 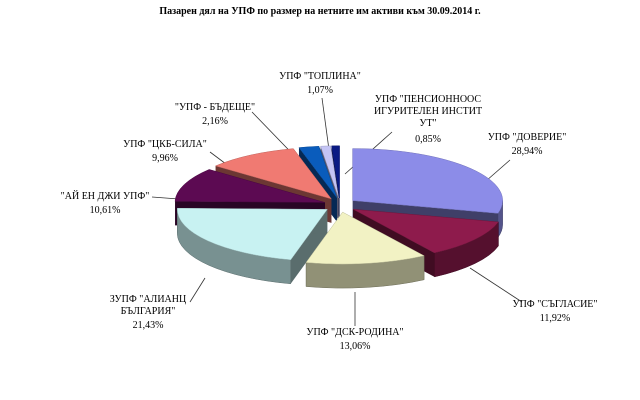 What do you see at coordinates (215, 121) in the screenshot?
I see `value-label: 2,16%` at bounding box center [215, 121].